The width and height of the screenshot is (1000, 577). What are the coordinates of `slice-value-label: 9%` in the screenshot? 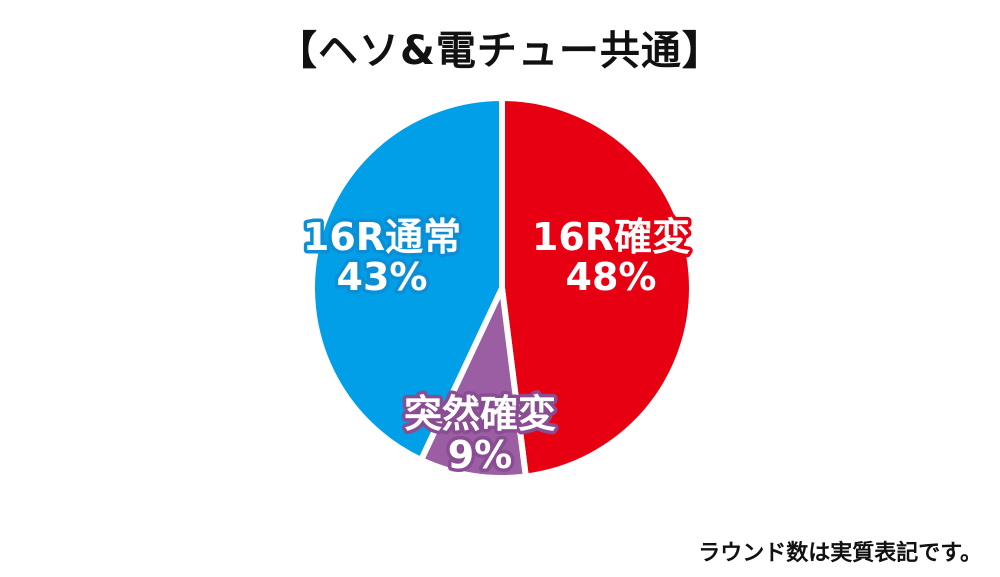 It's located at (480, 455).